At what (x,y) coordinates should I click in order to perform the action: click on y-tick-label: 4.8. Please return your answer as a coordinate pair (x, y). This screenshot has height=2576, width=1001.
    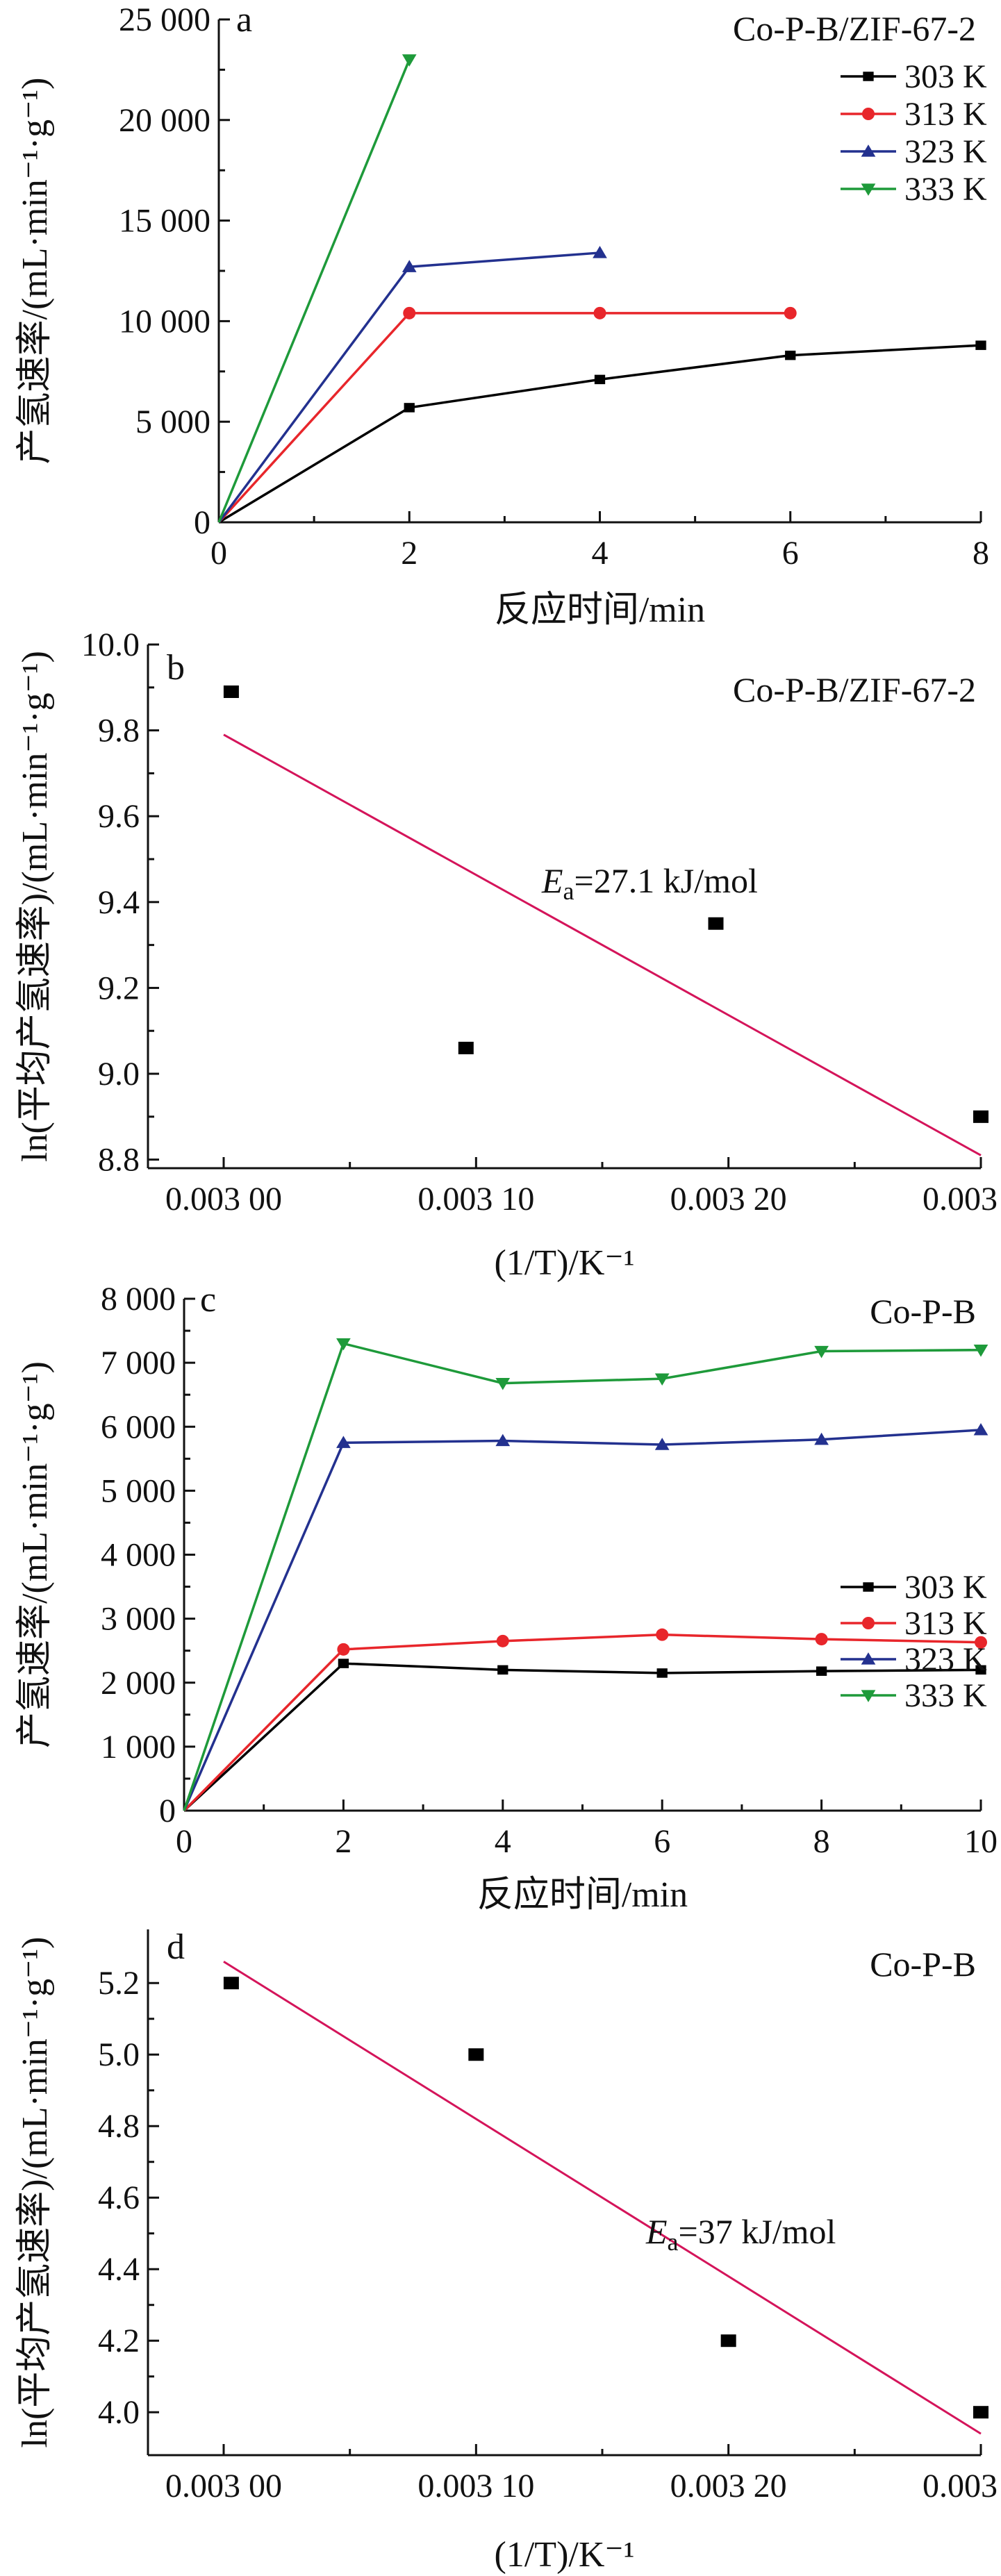
    Looking at the image, I should click on (119, 2126).